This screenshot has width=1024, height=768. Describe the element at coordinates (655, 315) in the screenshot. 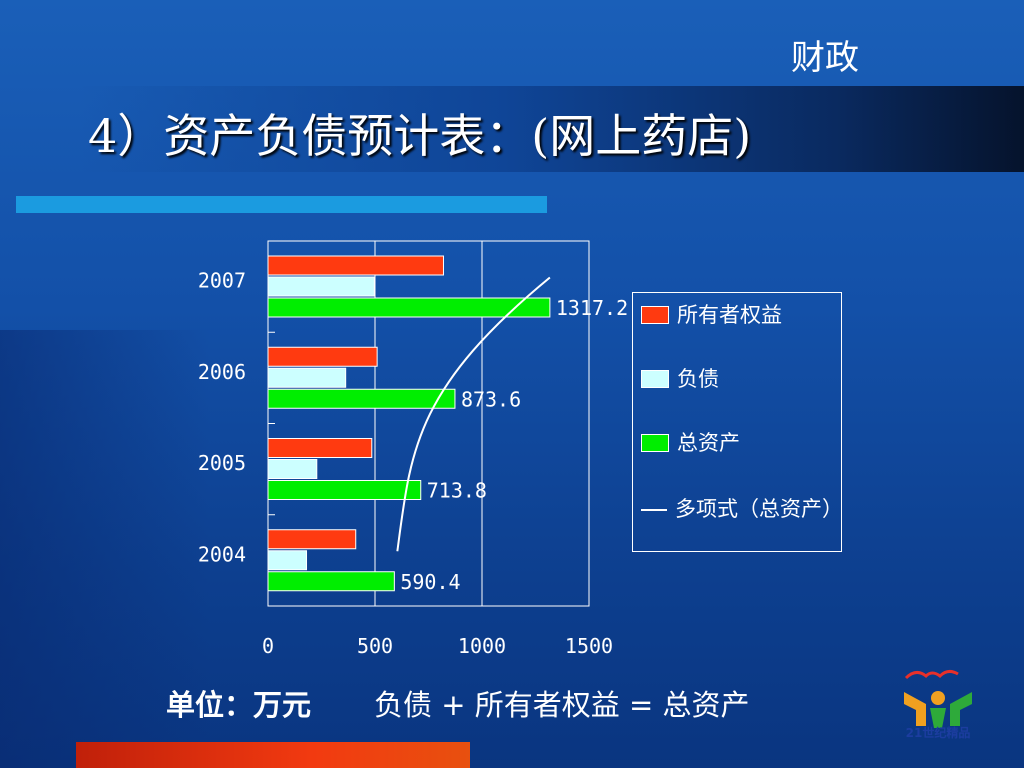

I see `legend-swatch-equity` at that location.